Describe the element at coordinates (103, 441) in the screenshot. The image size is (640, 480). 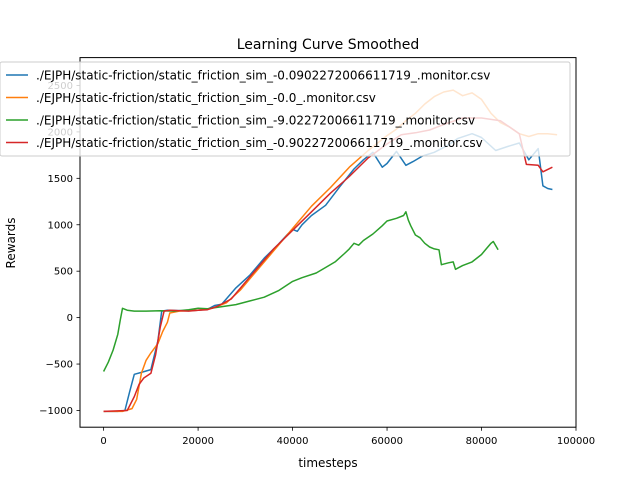
I see `x-tick-label: 0` at that location.